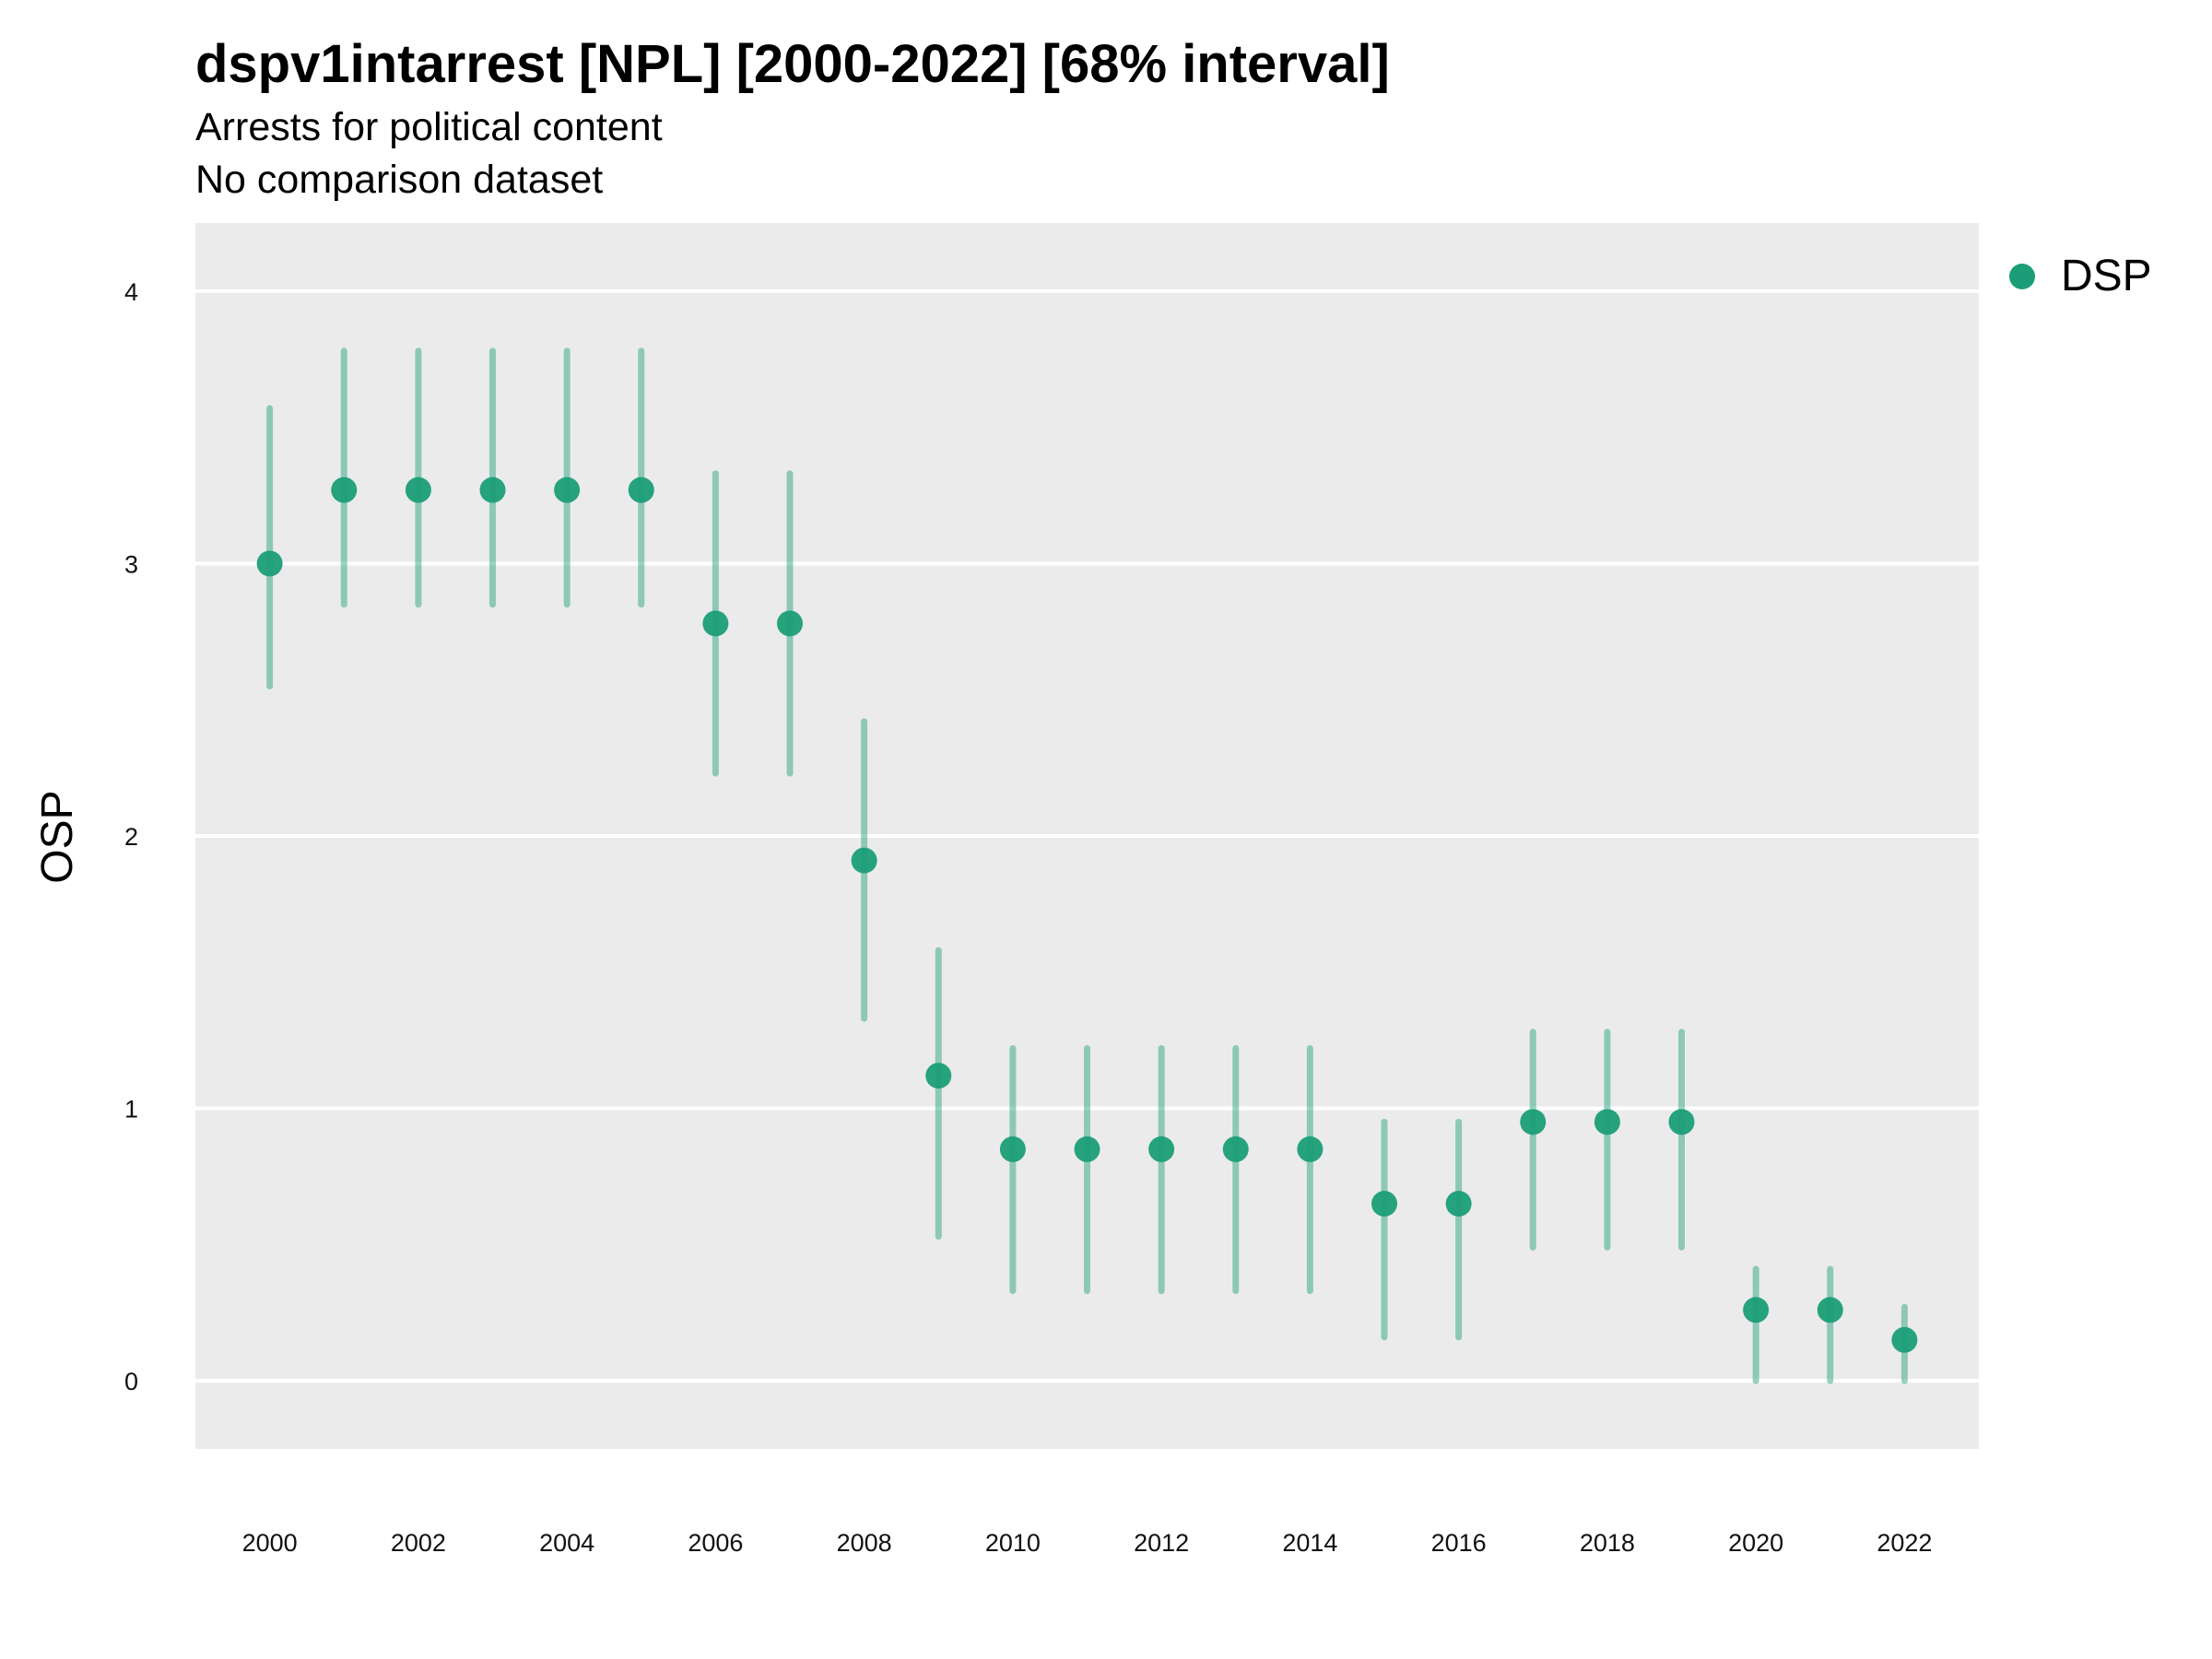  What do you see at coordinates (1755, 1543) in the screenshot?
I see `x-tick-label-2020: 2020` at bounding box center [1755, 1543].